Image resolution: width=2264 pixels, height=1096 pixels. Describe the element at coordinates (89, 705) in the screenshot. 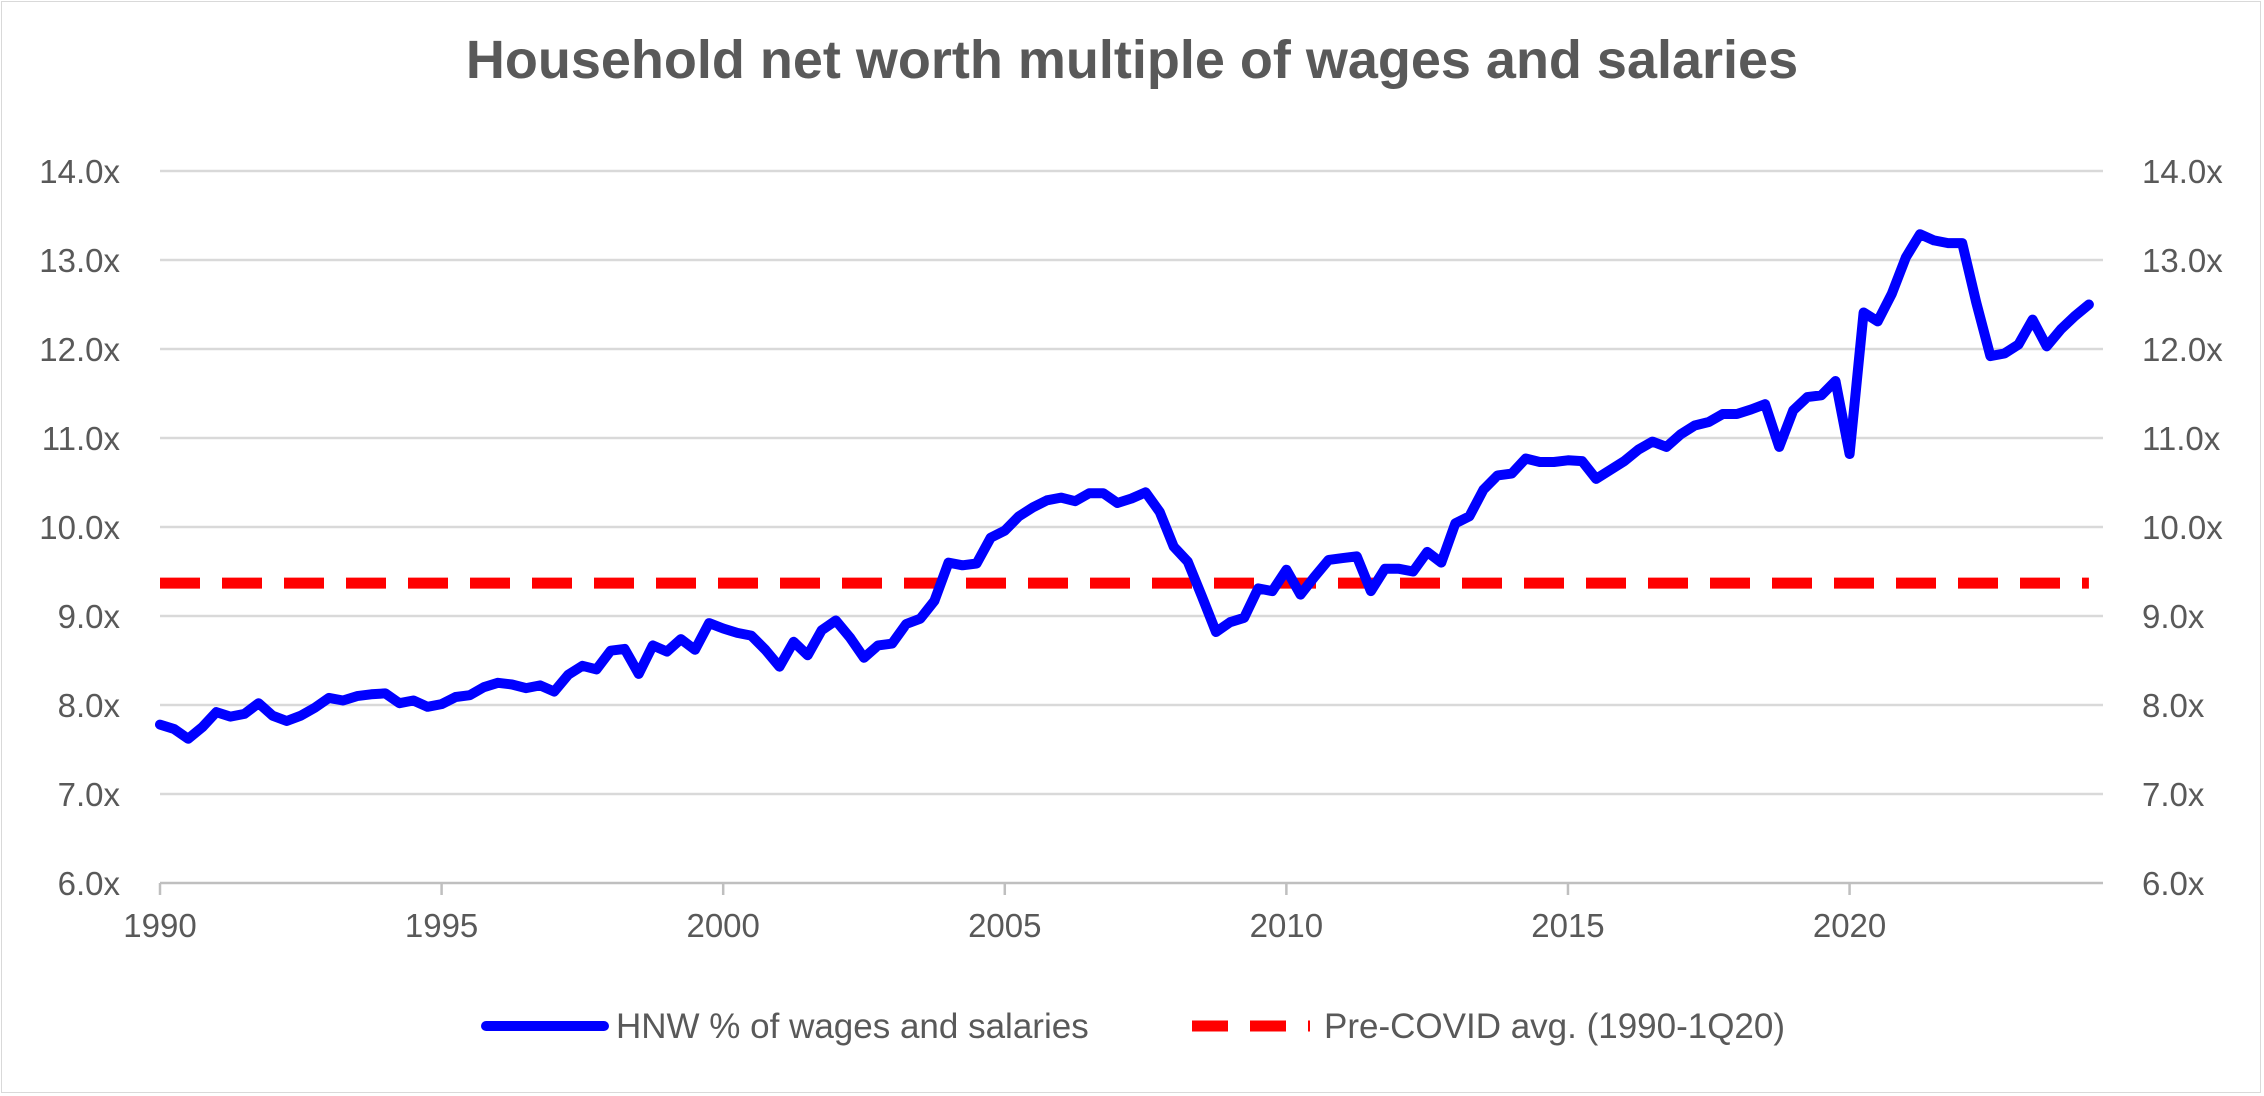

I see `y-tick-label: 8.0x` at that location.